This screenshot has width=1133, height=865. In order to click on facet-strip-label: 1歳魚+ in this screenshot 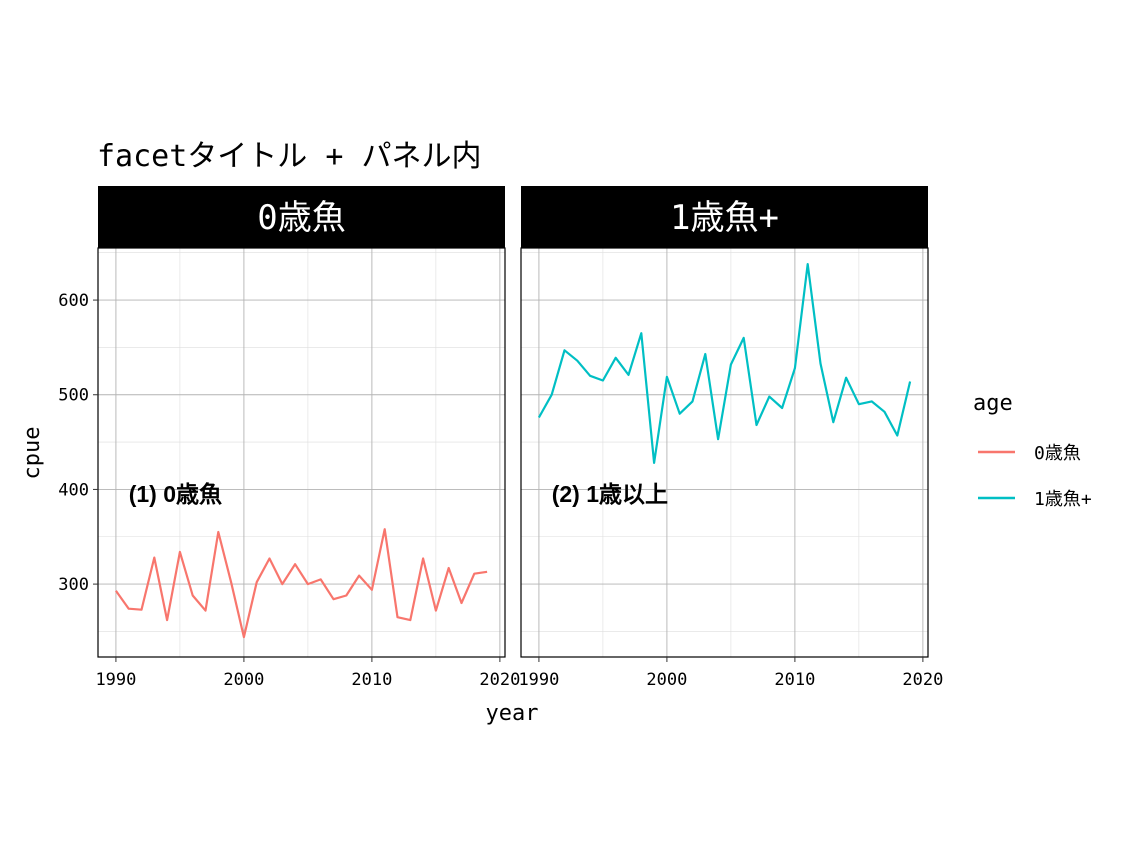, I will do `click(724, 218)`.